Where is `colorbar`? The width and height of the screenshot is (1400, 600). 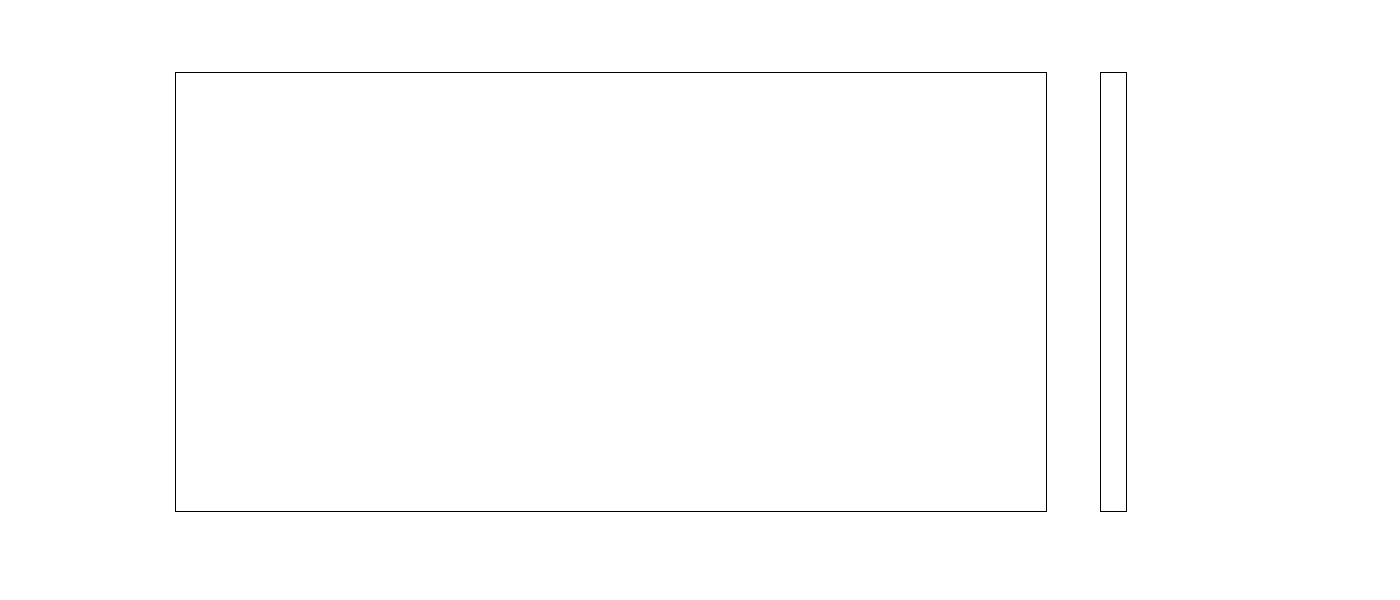 colorbar is located at coordinates (1113, 292).